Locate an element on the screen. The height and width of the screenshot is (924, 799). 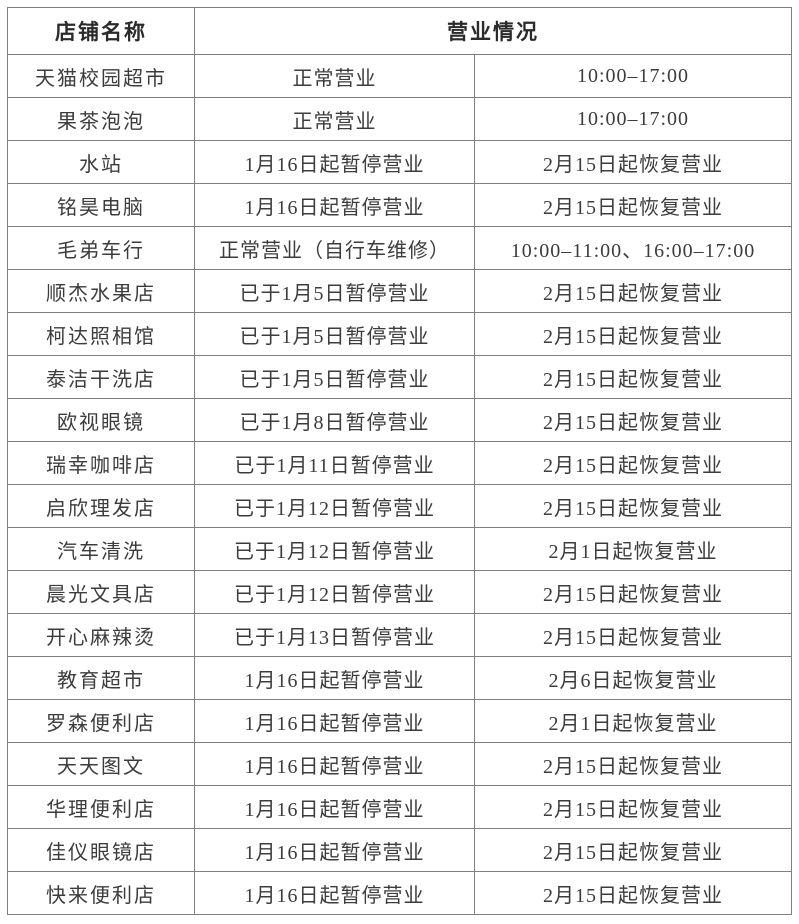
table-row: 开心麻辣烫 已于1月13日暂停营业 2月15日起恢复营业 is located at coordinates (399, 635).